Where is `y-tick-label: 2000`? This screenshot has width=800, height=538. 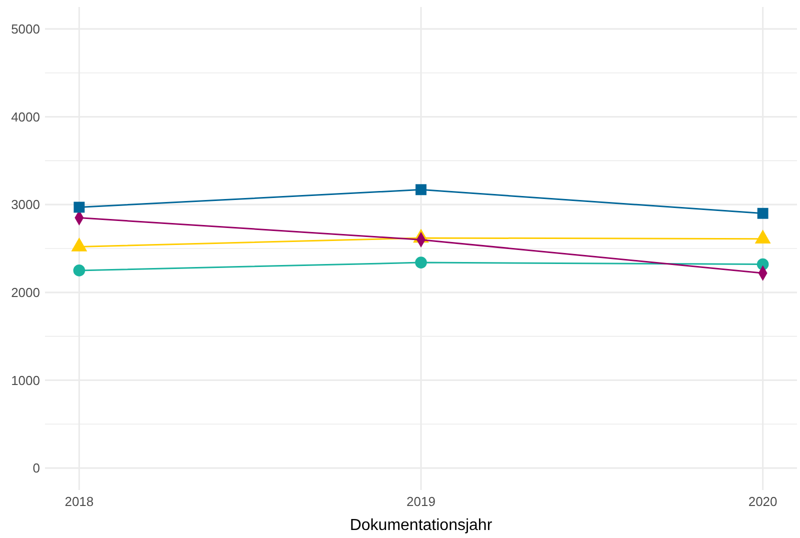 y-tick-label: 2000 is located at coordinates (25, 292).